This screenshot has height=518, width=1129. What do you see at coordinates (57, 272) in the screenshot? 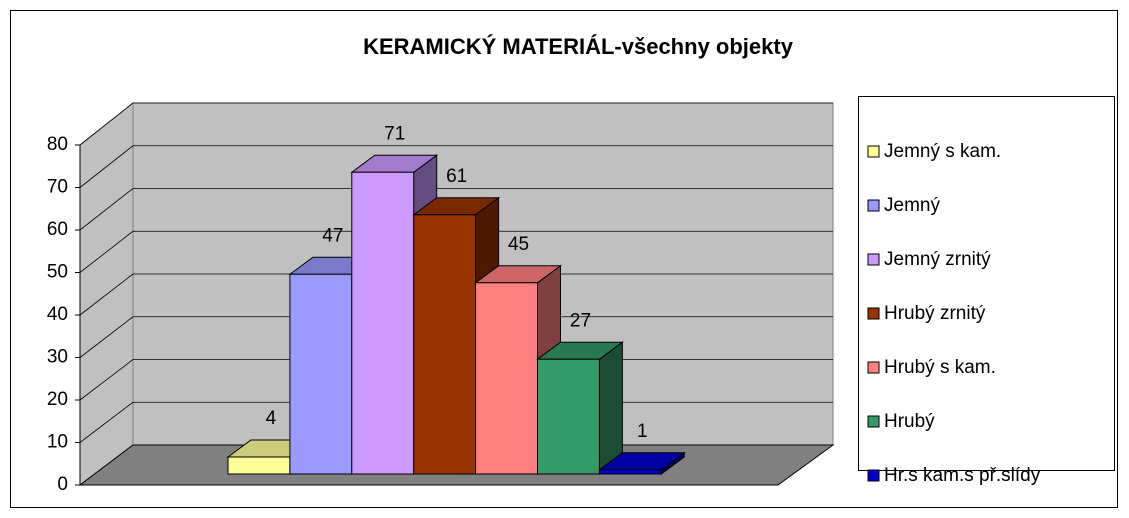
I see `y-tick-label: 50` at bounding box center [57, 272].